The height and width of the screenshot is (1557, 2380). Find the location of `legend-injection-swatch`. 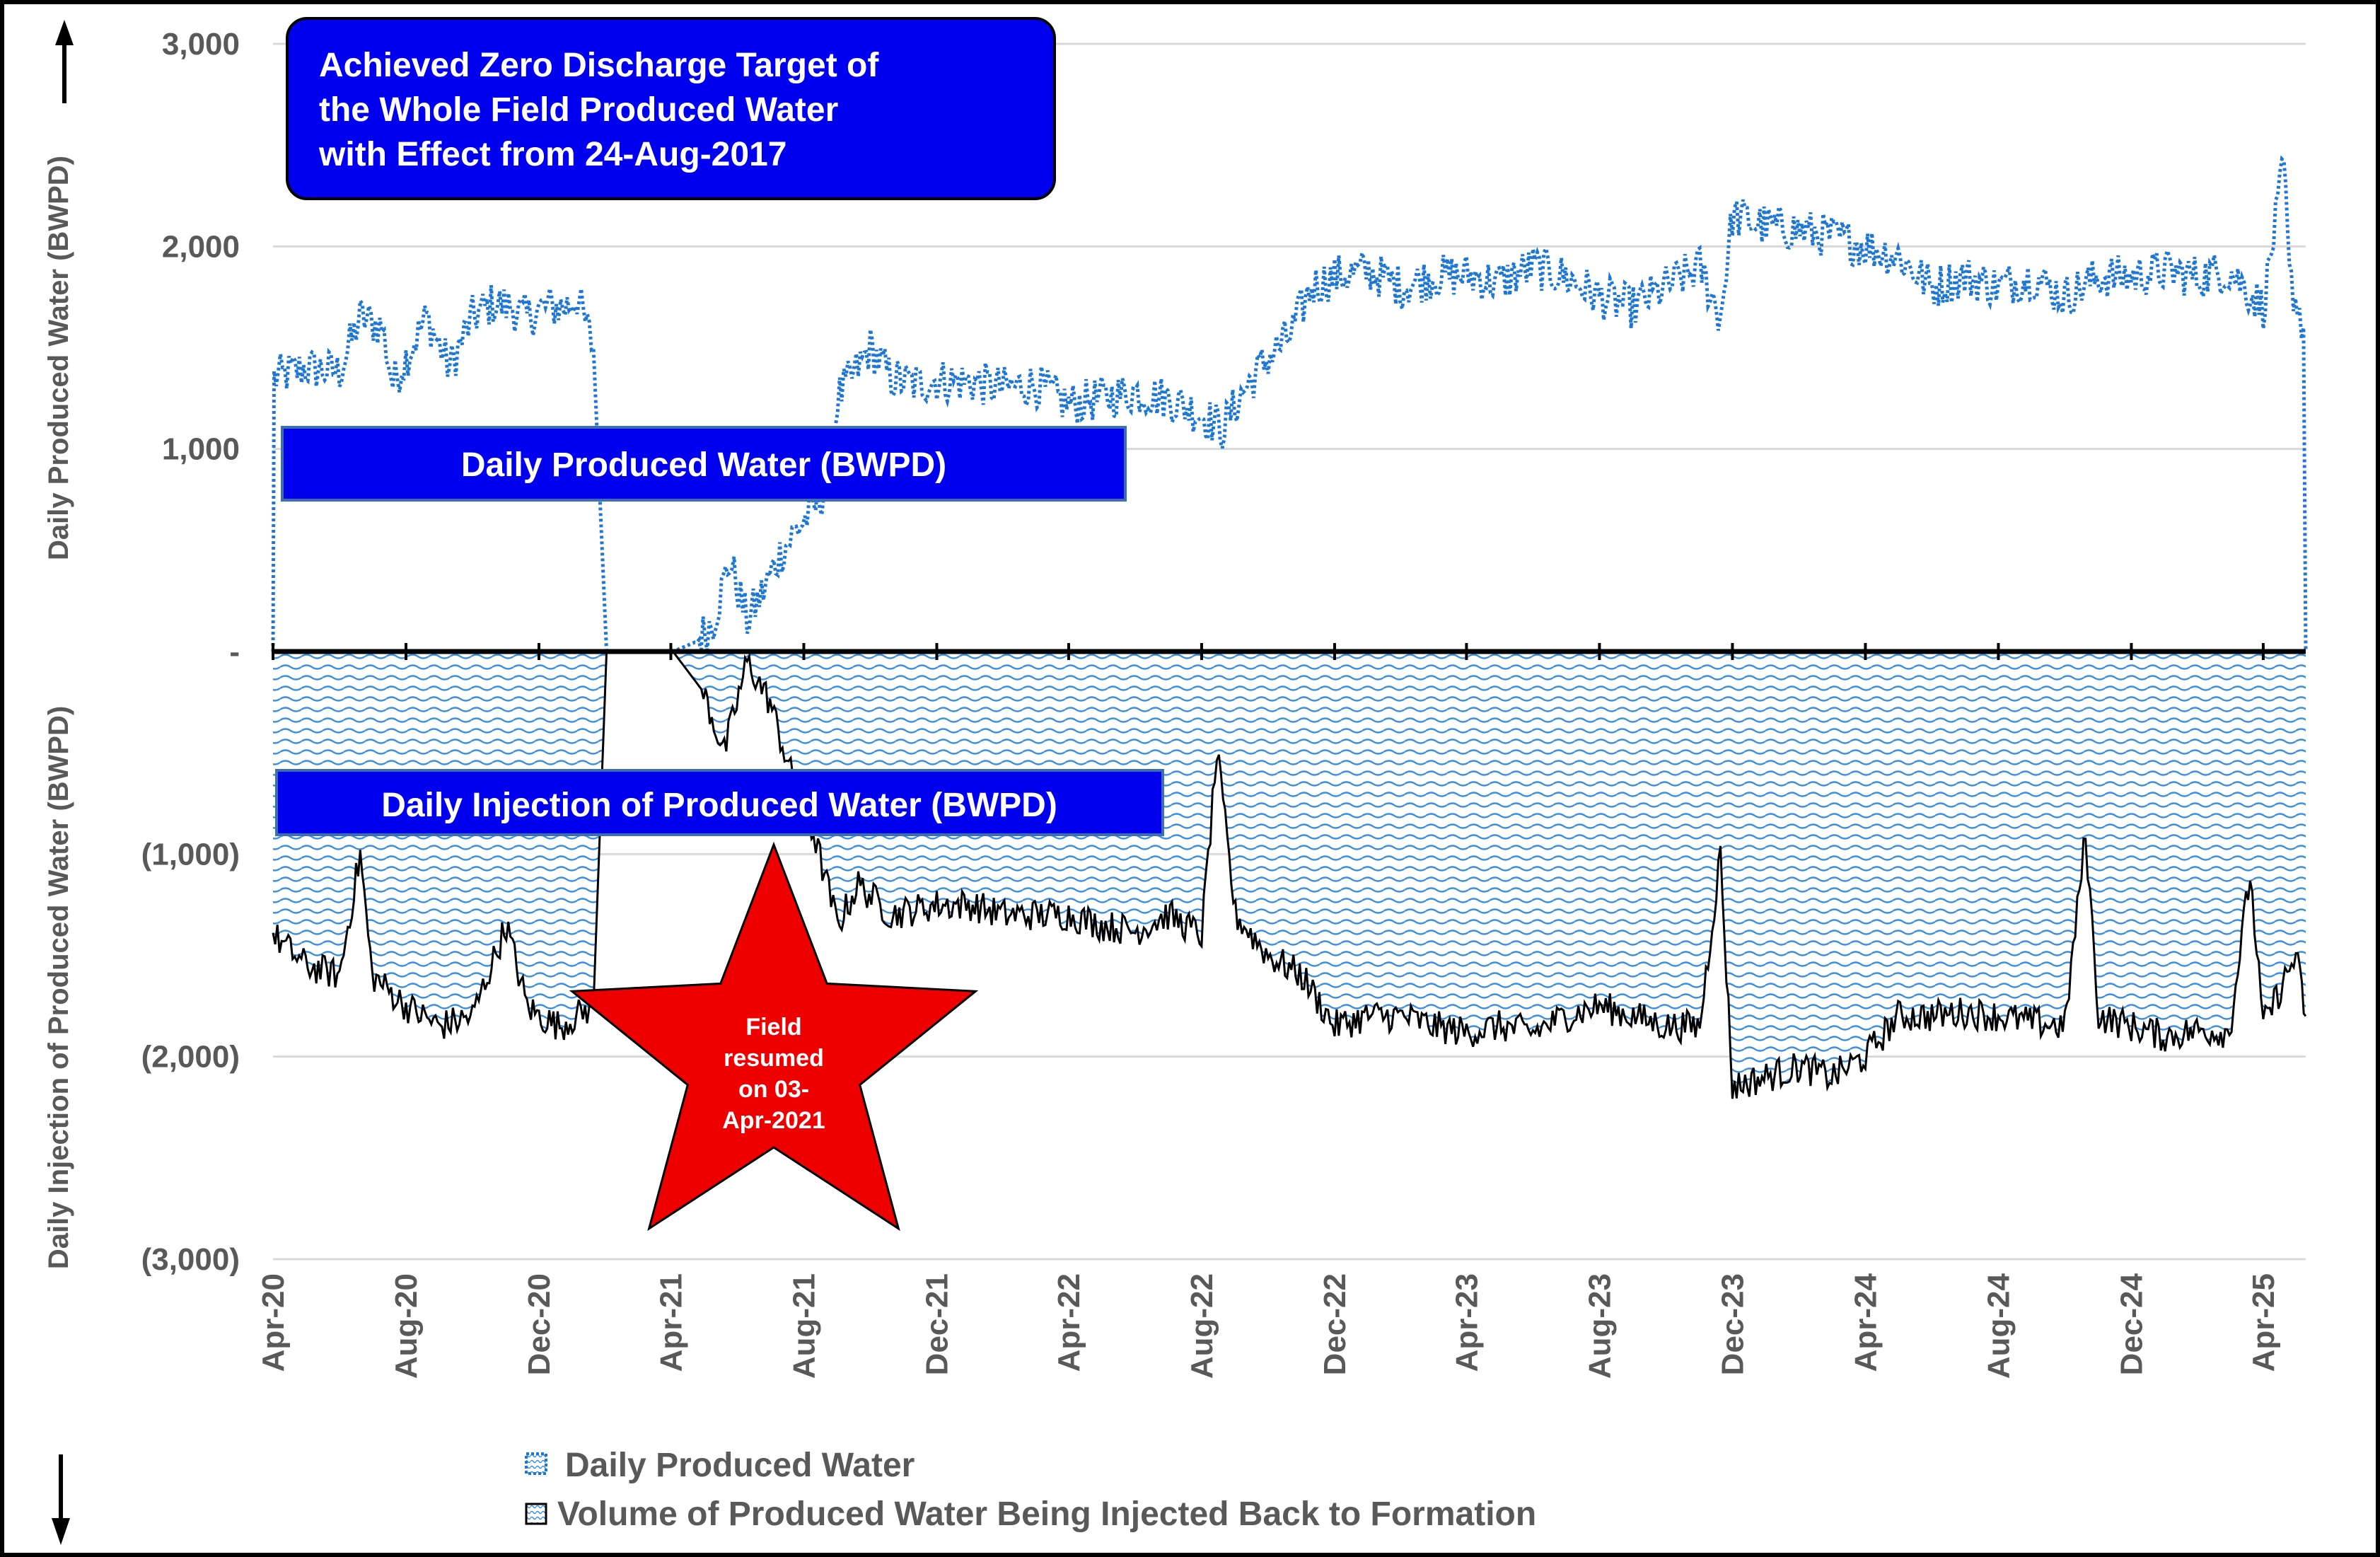

legend-injection-swatch is located at coordinates (536, 1514).